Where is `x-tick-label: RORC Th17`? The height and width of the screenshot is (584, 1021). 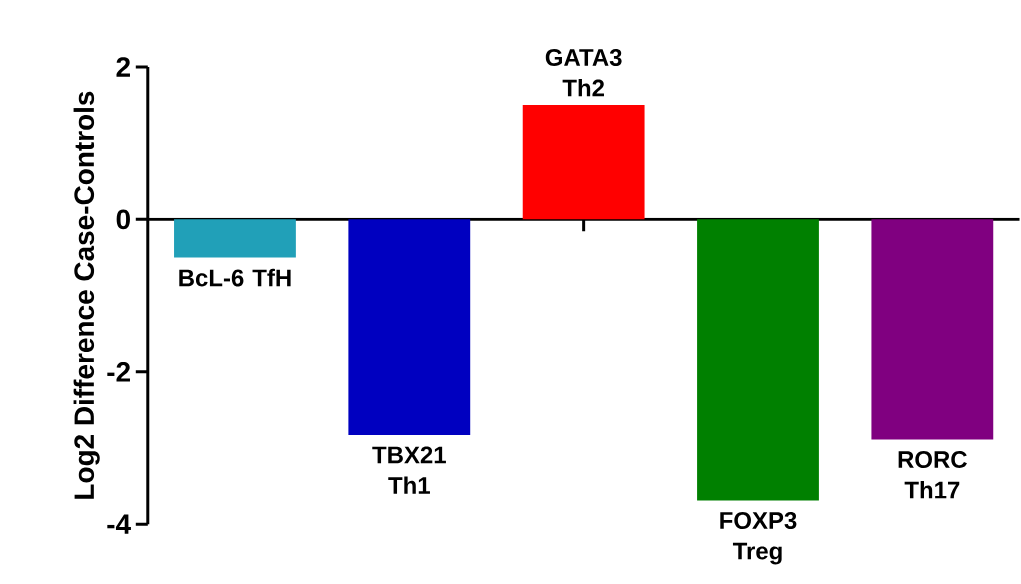 x-tick-label: RORC Th17 is located at coordinates (932, 474).